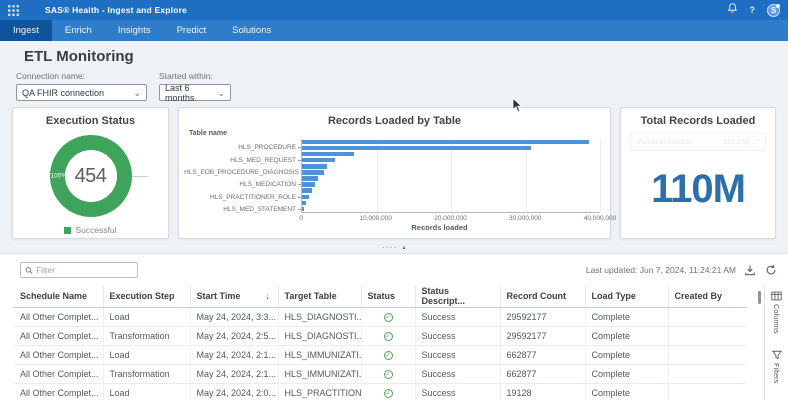 The width and height of the screenshot is (788, 400). What do you see at coordinates (750, 269) in the screenshot?
I see `download-icon` at bounding box center [750, 269].